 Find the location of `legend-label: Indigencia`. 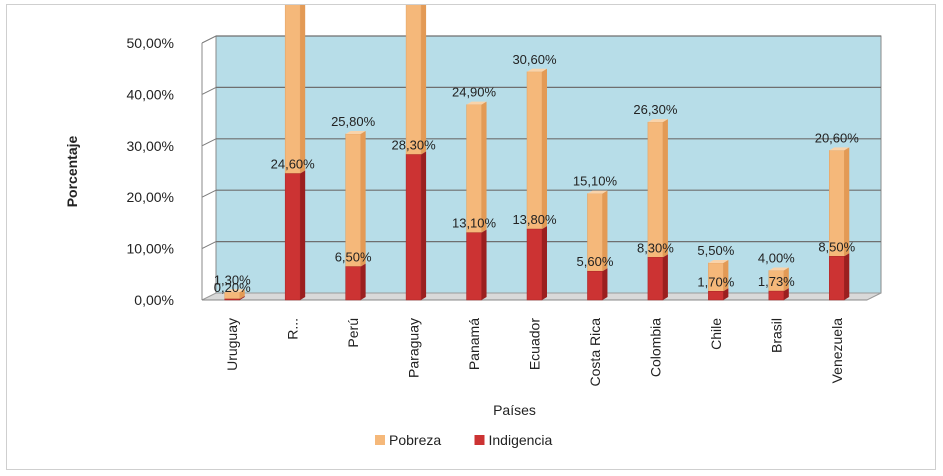

legend-label: Indigencia is located at coordinates (521, 440).